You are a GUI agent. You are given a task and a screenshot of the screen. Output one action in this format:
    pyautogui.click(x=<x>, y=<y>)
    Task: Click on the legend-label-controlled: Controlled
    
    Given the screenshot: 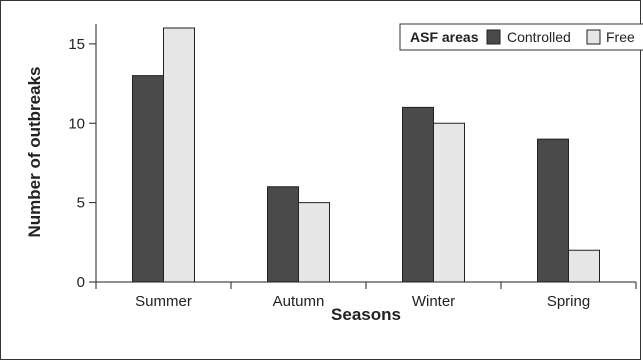 What is the action you would take?
    pyautogui.click(x=539, y=37)
    